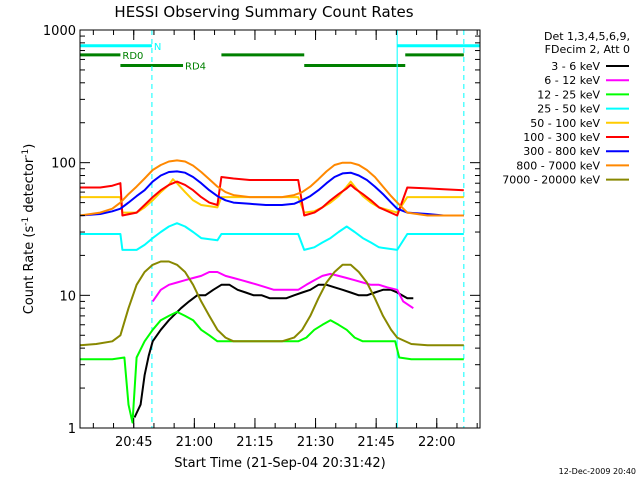 This screenshot has height=480, width=640. What do you see at coordinates (67, 296) in the screenshot?
I see `y-tick-label: 10` at bounding box center [67, 296].